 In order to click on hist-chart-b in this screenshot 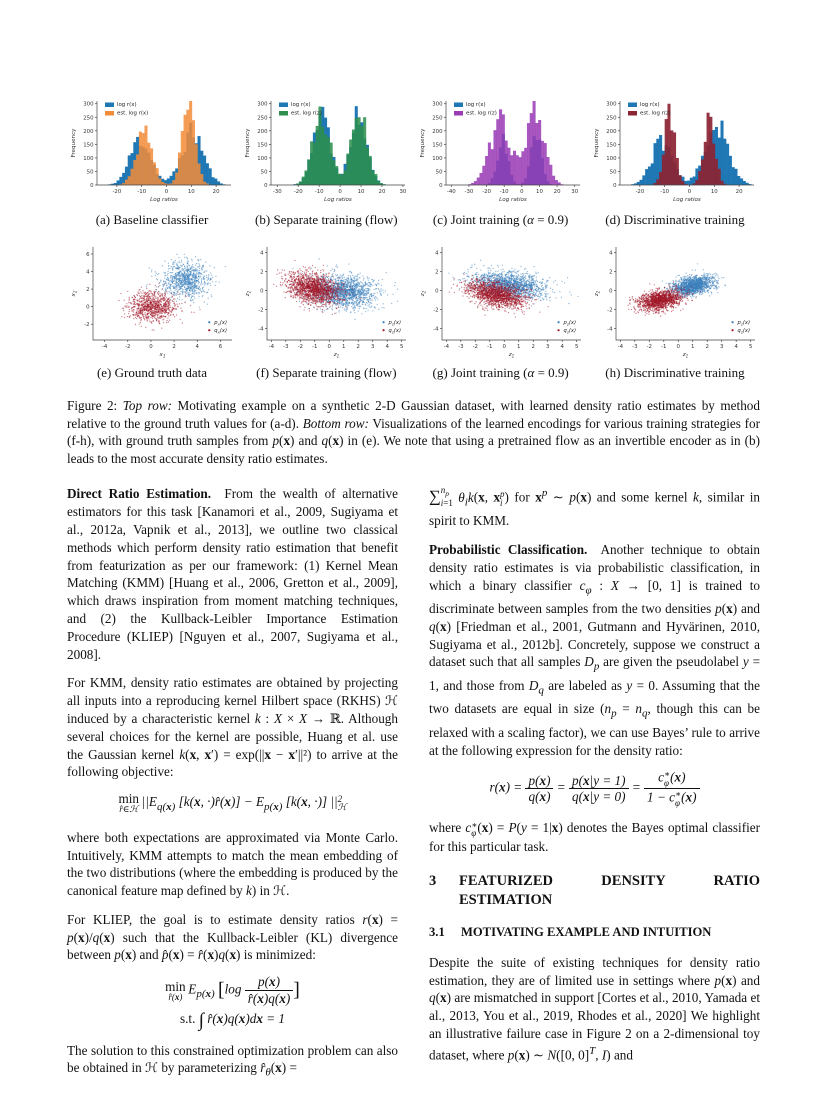, I will do `click(326, 151)`.